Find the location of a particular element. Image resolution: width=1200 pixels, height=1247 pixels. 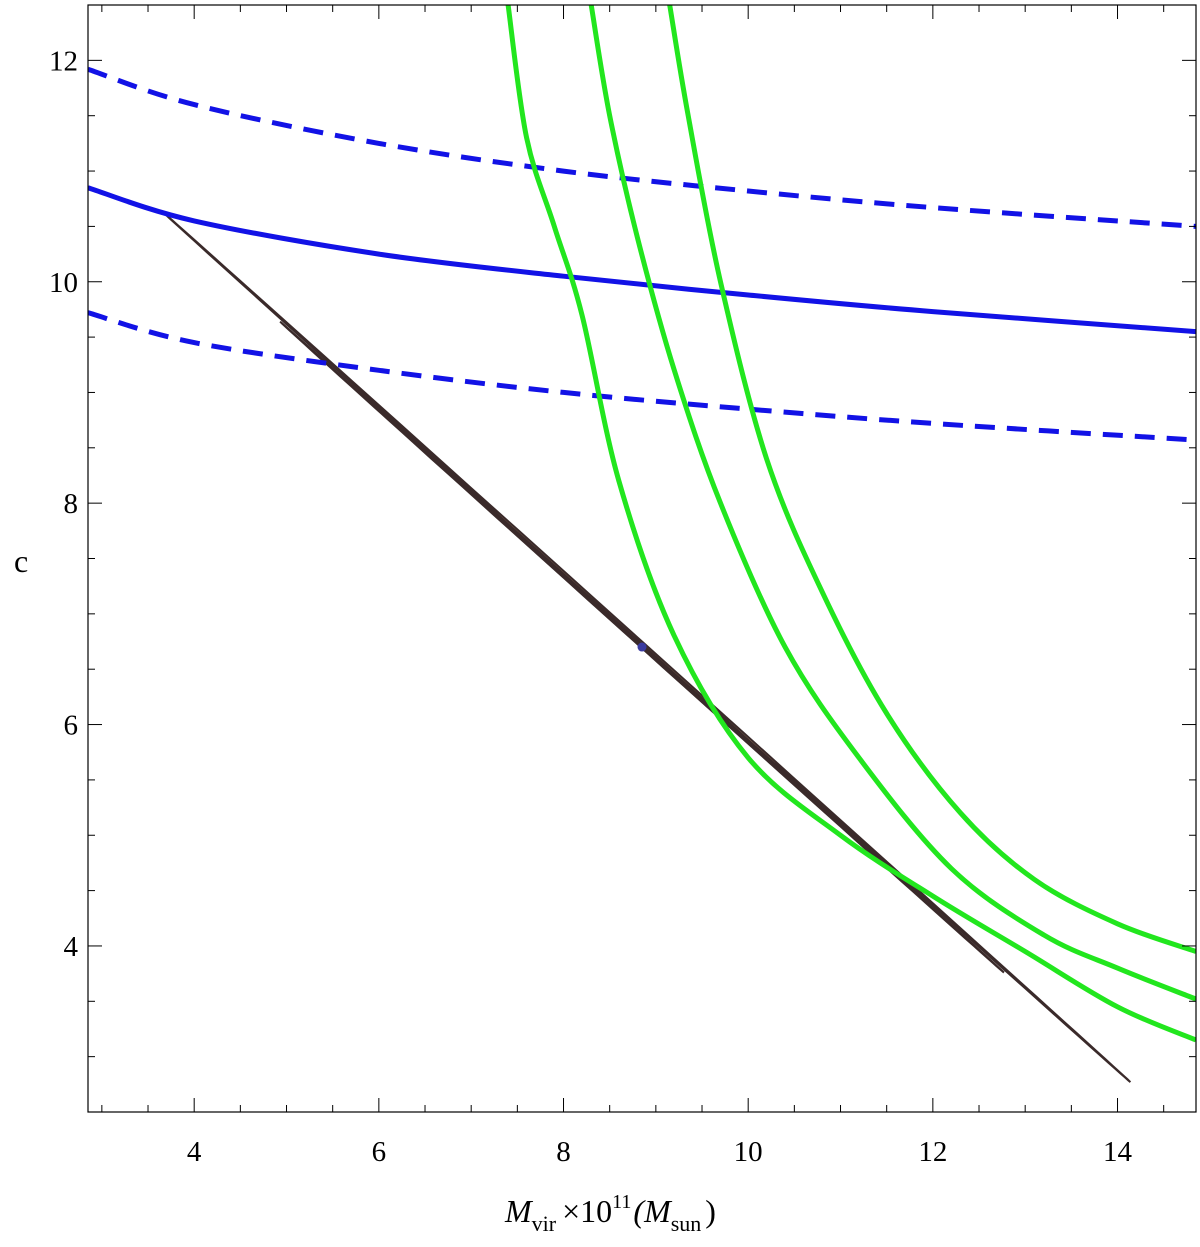

x-tick-label: 6 is located at coordinates (379, 1152).